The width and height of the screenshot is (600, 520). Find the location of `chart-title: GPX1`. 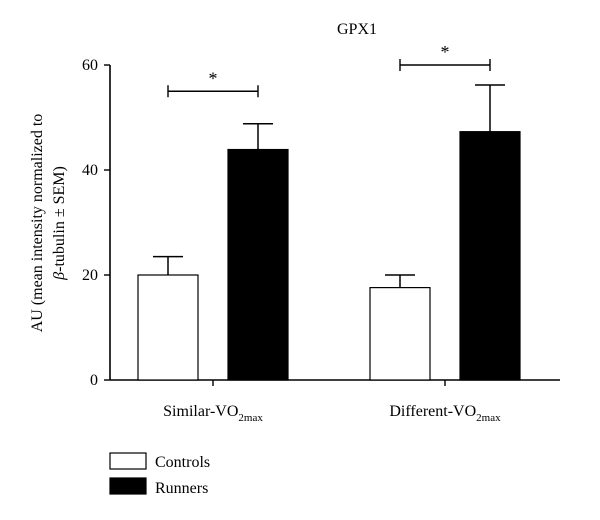

chart-title: GPX1 is located at coordinates (357, 29).